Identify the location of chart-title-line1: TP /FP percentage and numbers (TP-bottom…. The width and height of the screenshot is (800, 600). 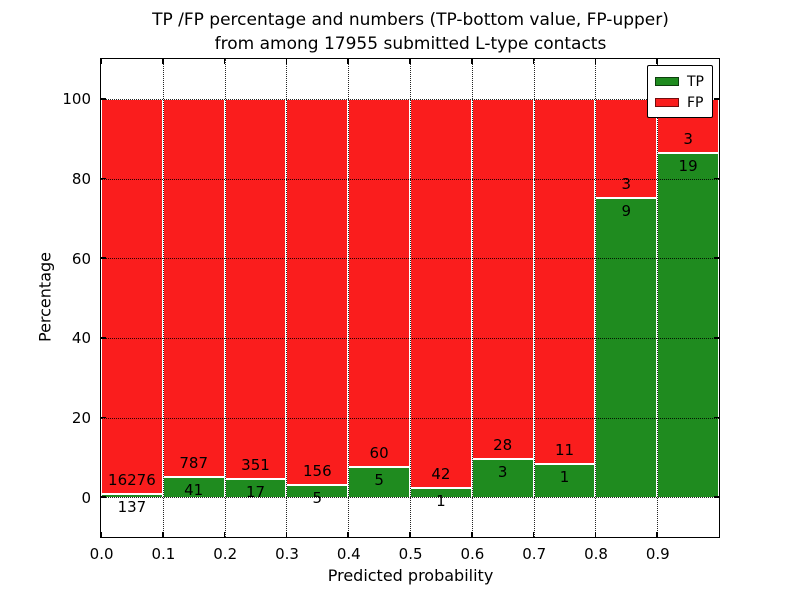
(410, 20).